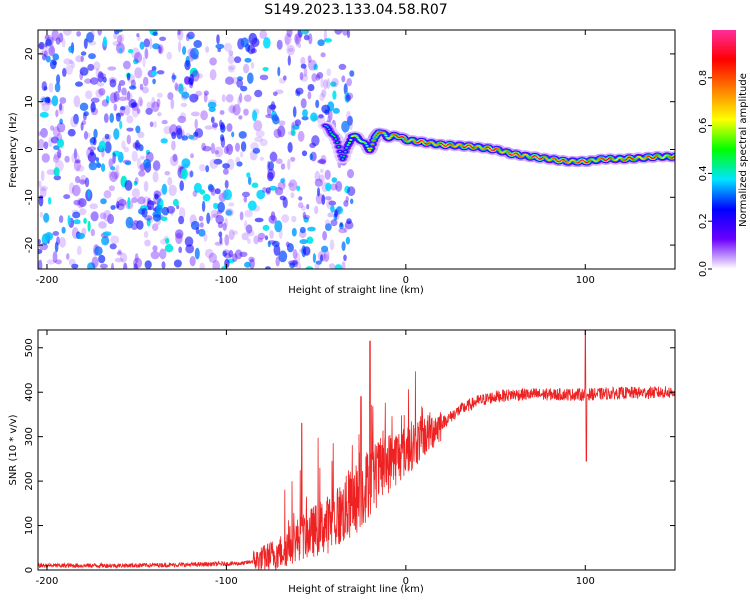 Image resolution: width=750 pixels, height=600 pixels. I want to click on spectrogram-y-tick-label: 20, so click(29, 54).